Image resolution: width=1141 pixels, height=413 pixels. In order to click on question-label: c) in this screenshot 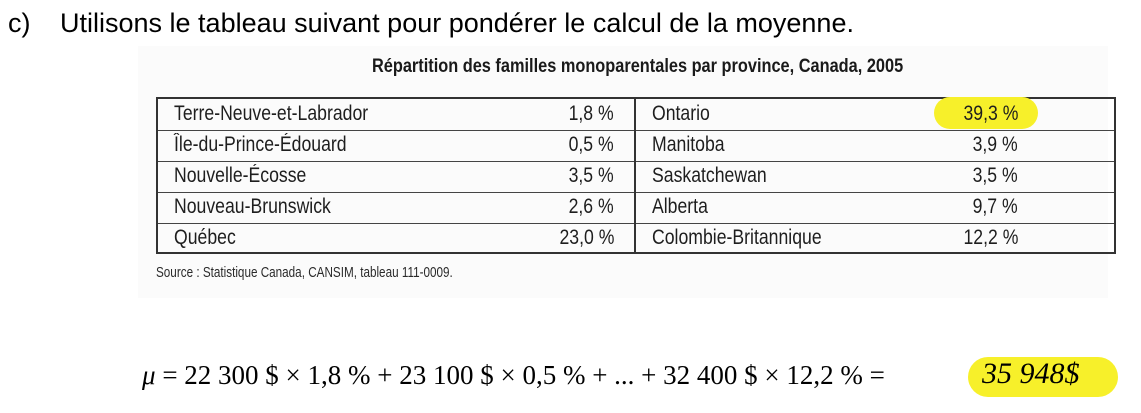, I will do `click(19, 23)`.